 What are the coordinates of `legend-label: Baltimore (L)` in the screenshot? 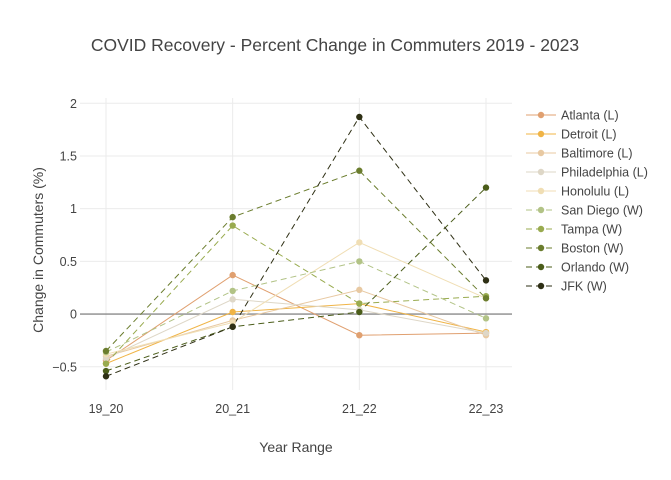 It's located at (597, 154).